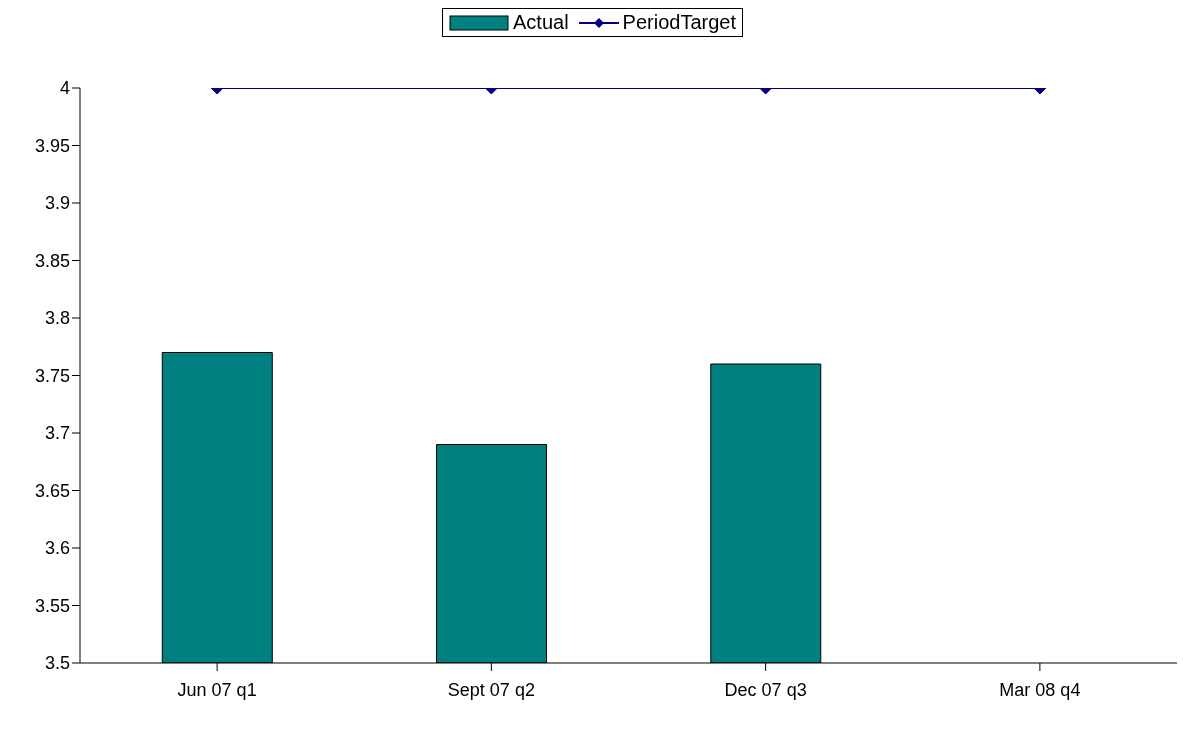  What do you see at coordinates (1040, 689) in the screenshot?
I see `x-tick-label: Mar 08 q4` at bounding box center [1040, 689].